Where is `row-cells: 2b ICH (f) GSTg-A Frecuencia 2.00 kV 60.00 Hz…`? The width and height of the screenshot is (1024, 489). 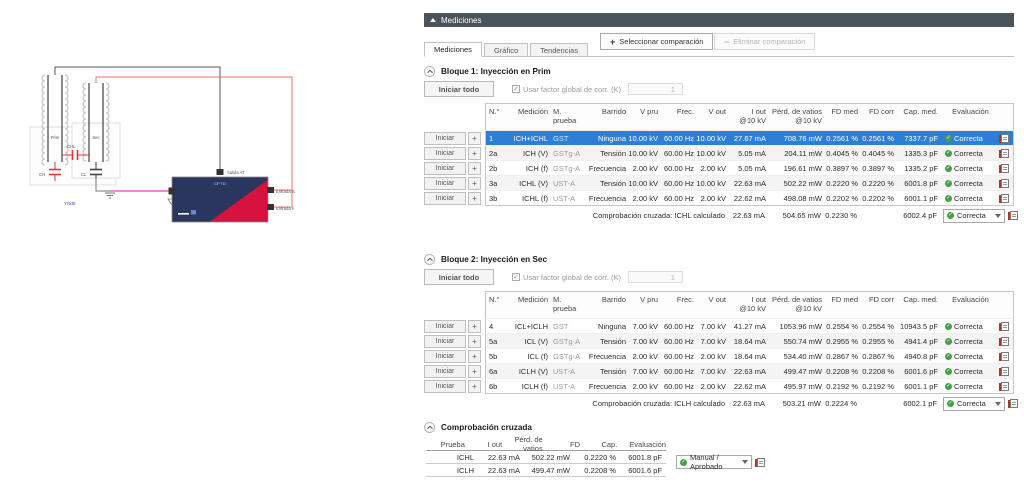 row-cells: 2b ICH (f) GSTg-A Frecuencia 2.00 kV 60.00 Hz… is located at coordinates (749, 168).